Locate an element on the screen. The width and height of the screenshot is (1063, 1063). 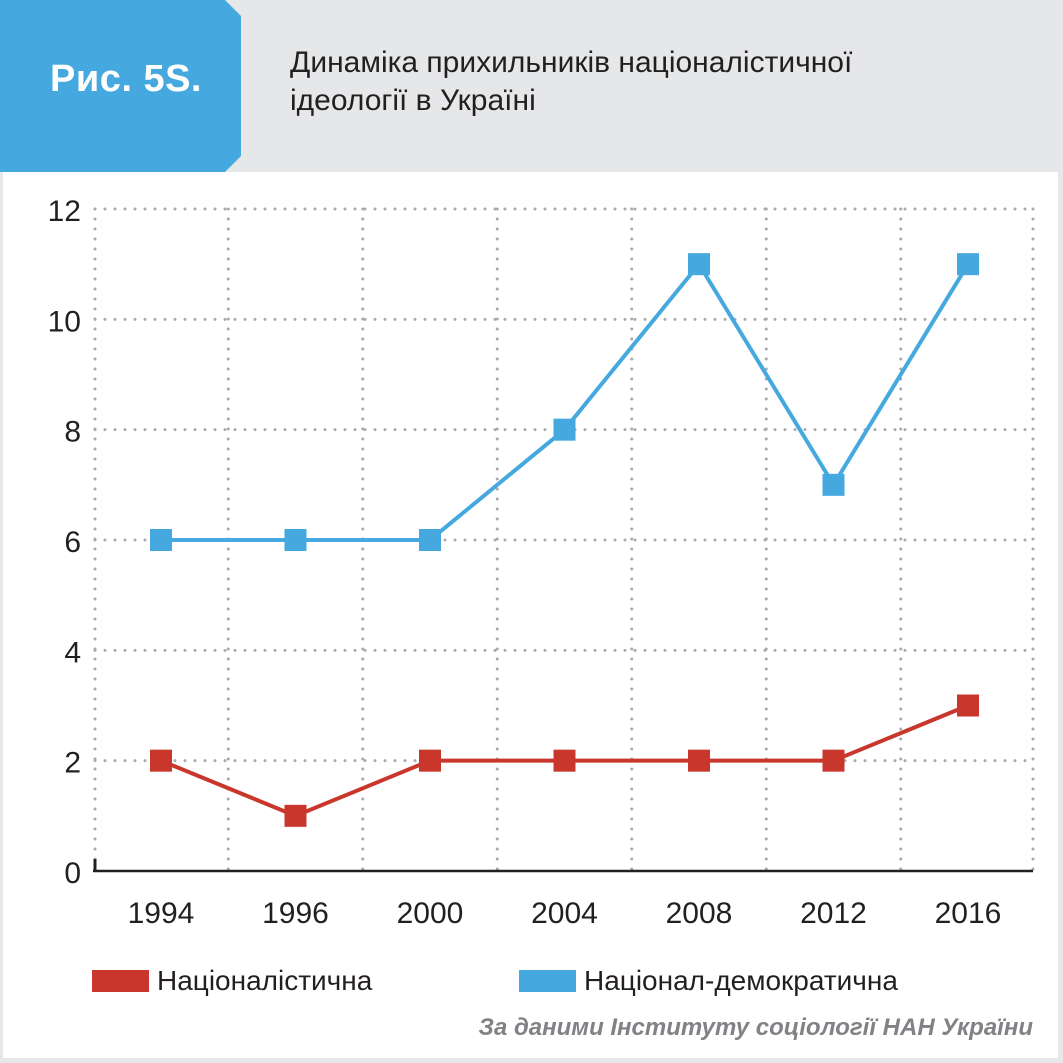
y-tick-label: 0 is located at coordinates (72, 873).